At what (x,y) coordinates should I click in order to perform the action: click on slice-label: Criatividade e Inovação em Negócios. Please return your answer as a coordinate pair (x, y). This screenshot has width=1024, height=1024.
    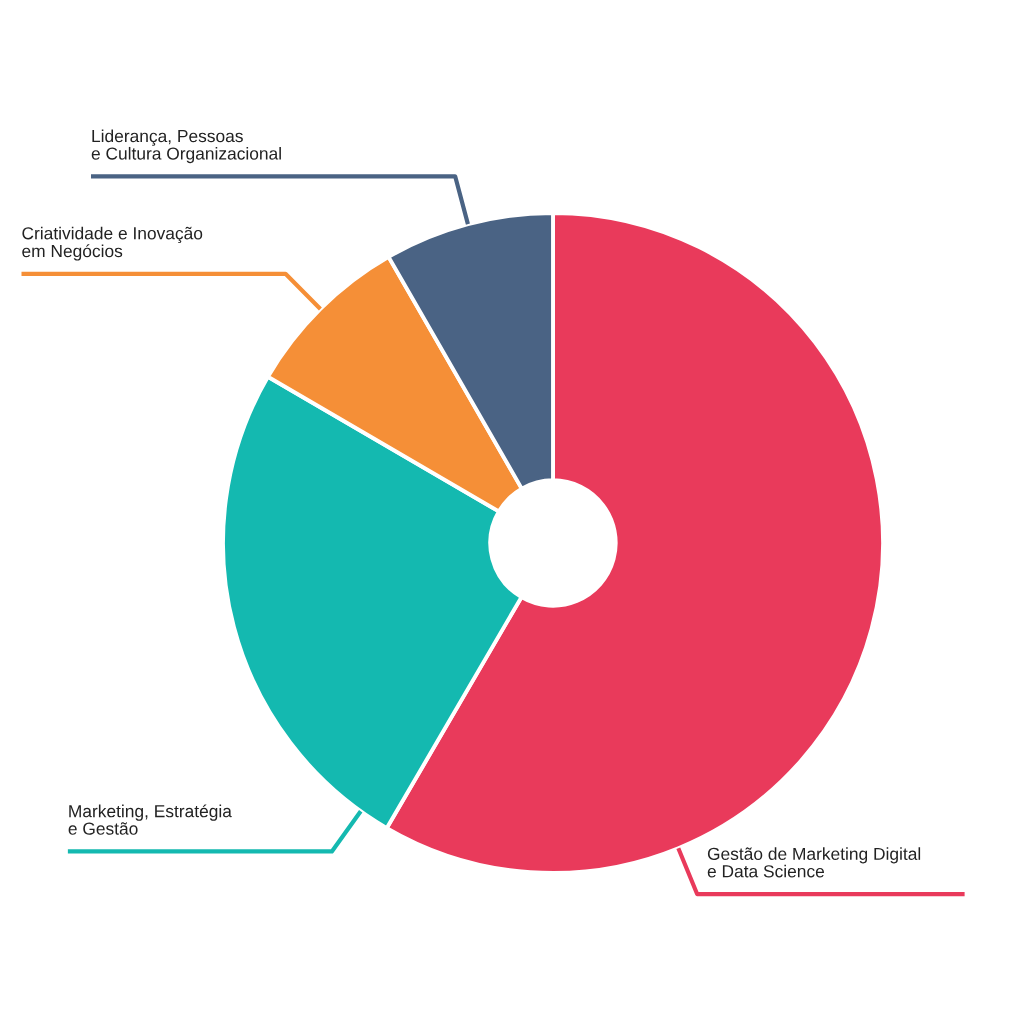
    Looking at the image, I should click on (112, 243).